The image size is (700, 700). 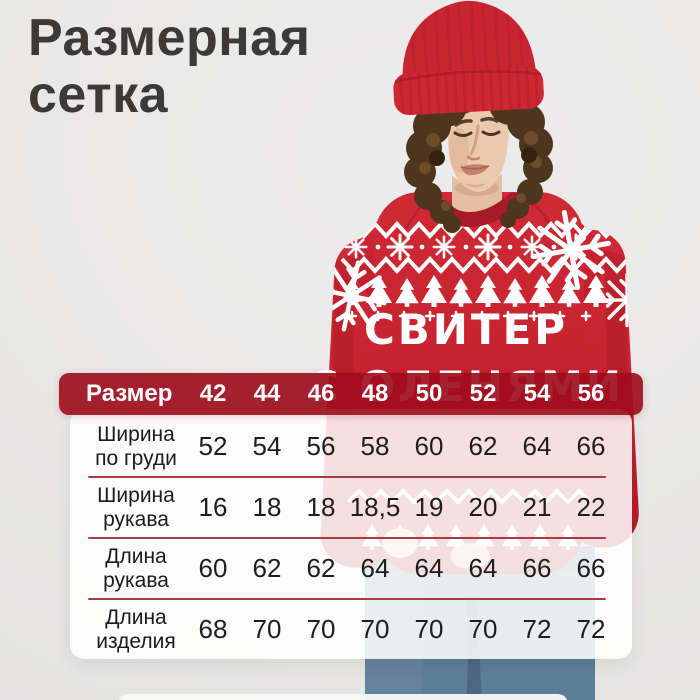 I want to click on page-title-line2: сетка, so click(x=98, y=94).